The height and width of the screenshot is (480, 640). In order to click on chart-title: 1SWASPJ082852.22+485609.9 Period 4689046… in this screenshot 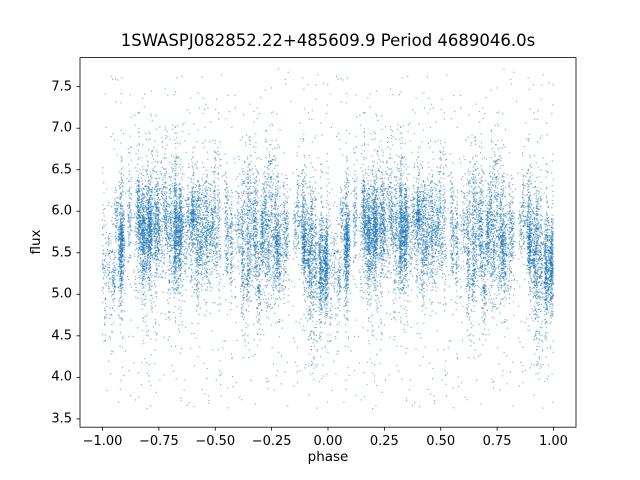, I will do `click(328, 40)`.